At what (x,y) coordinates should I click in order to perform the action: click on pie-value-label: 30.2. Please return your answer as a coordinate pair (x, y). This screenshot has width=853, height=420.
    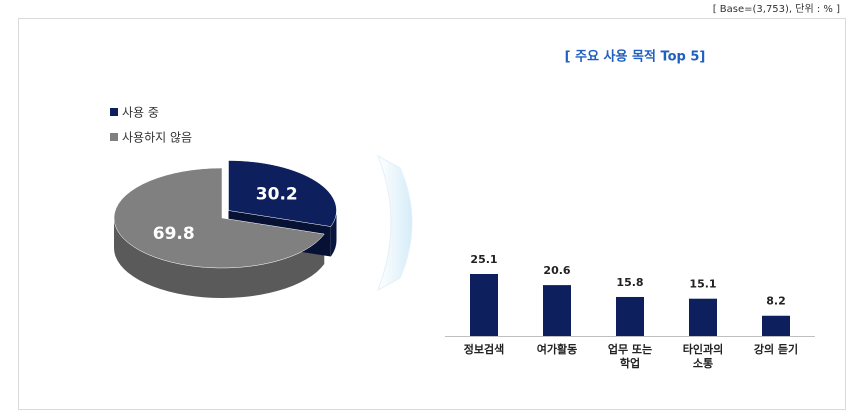
    Looking at the image, I should click on (277, 194).